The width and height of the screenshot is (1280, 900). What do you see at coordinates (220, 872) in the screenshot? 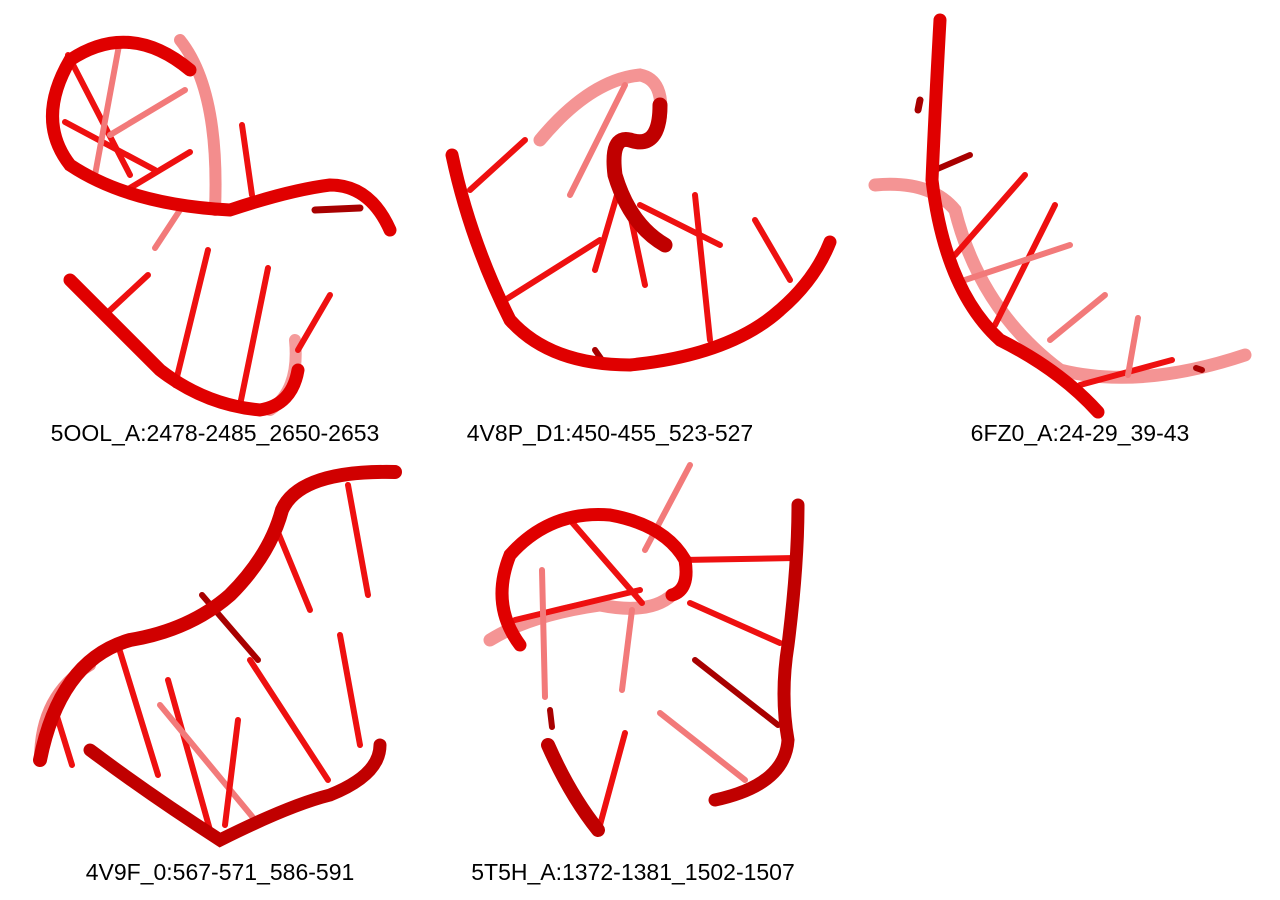
I see `structure-label: 4V9F_0:567-571_586-591` at bounding box center [220, 872].